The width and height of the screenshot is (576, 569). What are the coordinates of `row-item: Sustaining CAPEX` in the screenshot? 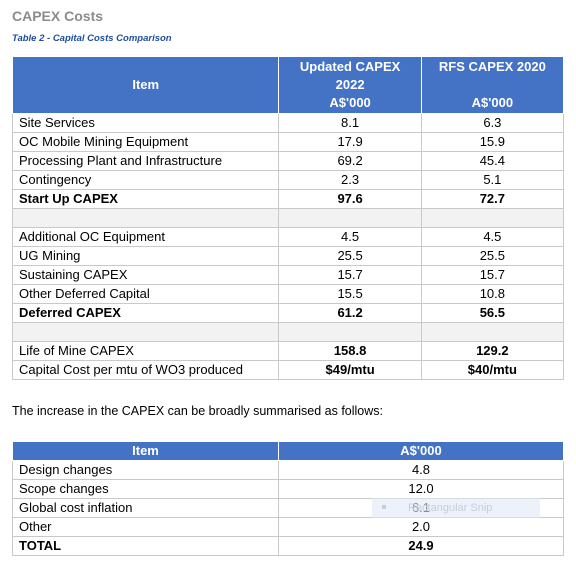 It's located at (145, 275).